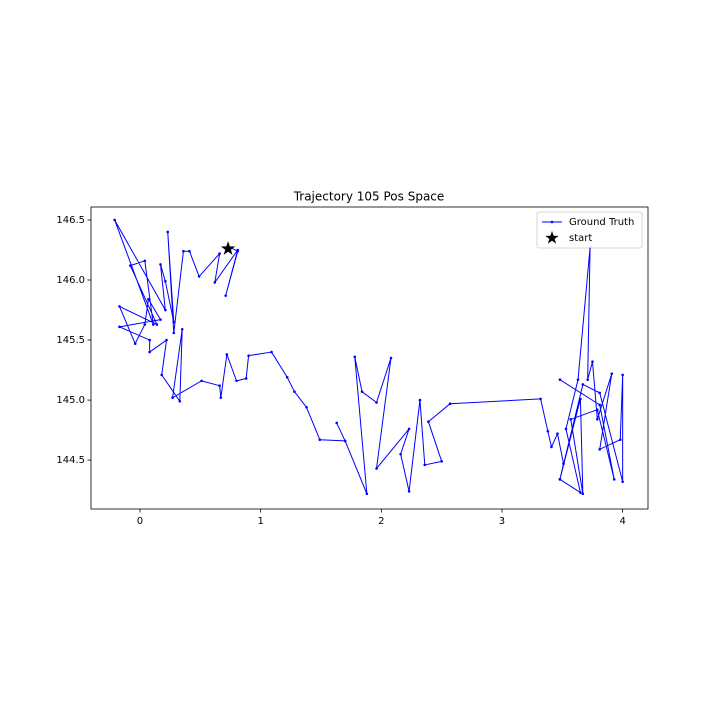 The height and width of the screenshot is (720, 720). Describe the element at coordinates (70, 220) in the screenshot. I see `y-tick-label: 146.5` at that location.